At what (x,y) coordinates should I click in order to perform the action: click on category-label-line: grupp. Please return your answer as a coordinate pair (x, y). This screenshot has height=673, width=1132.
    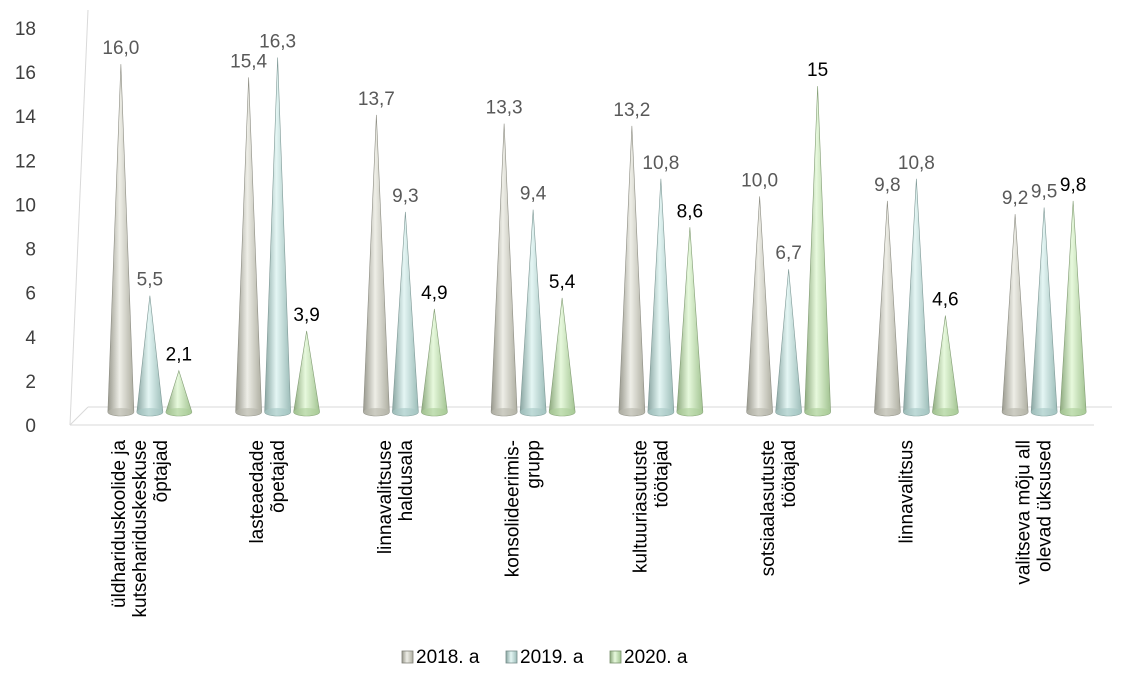
    Looking at the image, I should click on (534, 464).